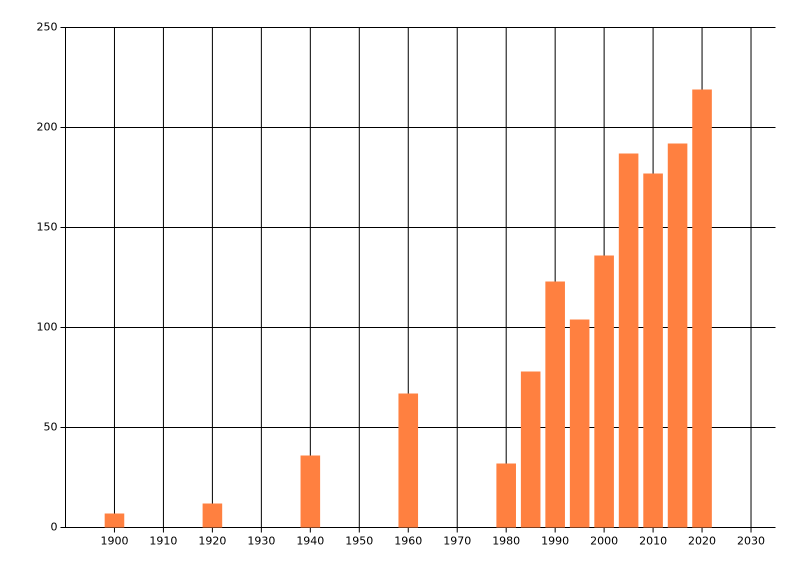 This screenshot has height=576, width=800. What do you see at coordinates (457, 541) in the screenshot?
I see `x-tick-label: 1970` at bounding box center [457, 541].